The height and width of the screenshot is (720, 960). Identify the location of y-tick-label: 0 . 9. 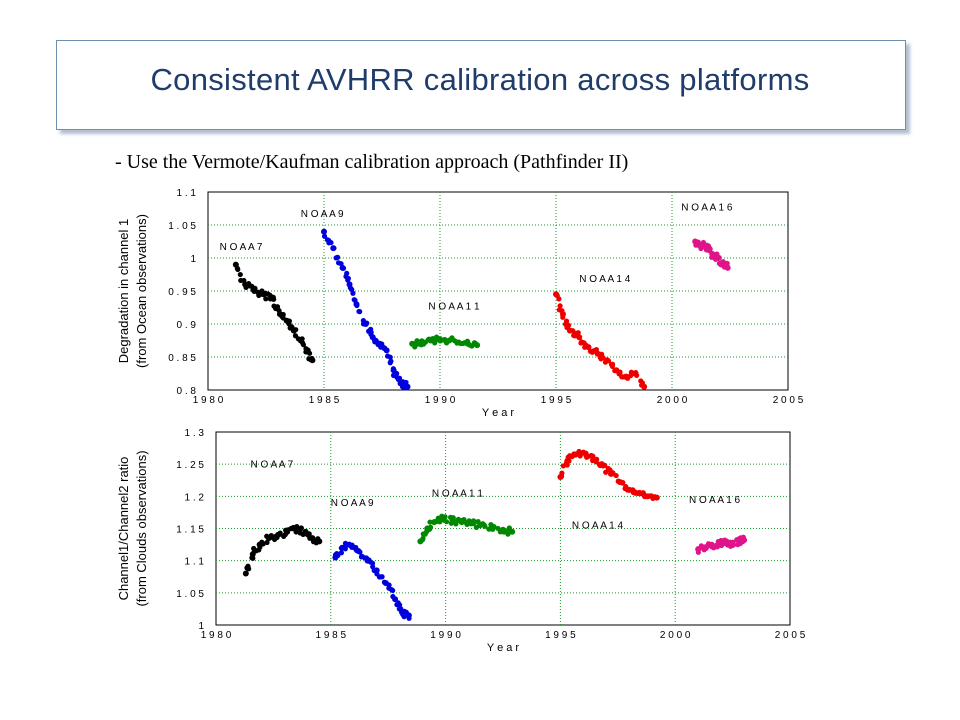
(187, 325).